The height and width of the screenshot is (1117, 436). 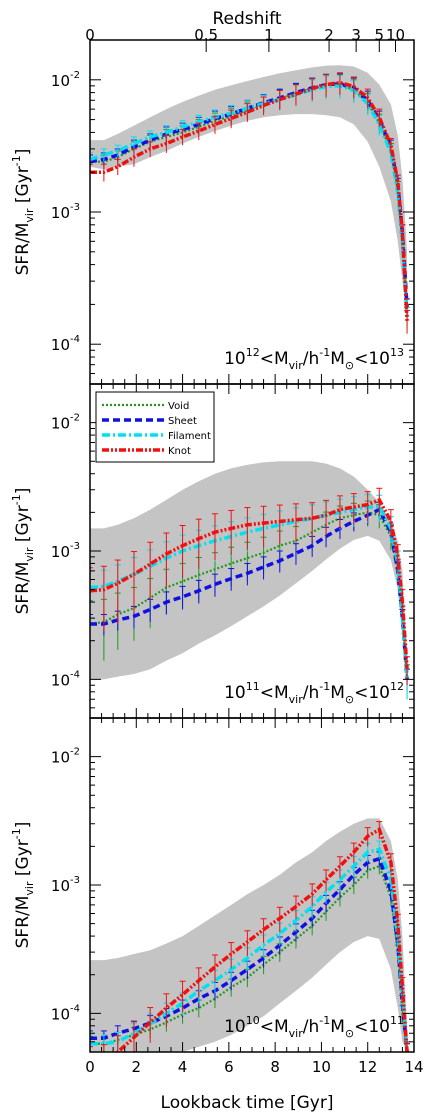 What do you see at coordinates (314, 693) in the screenshot?
I see `mass-range-label: 1011<Mvir/h-1M⊙<1012` at bounding box center [314, 693].